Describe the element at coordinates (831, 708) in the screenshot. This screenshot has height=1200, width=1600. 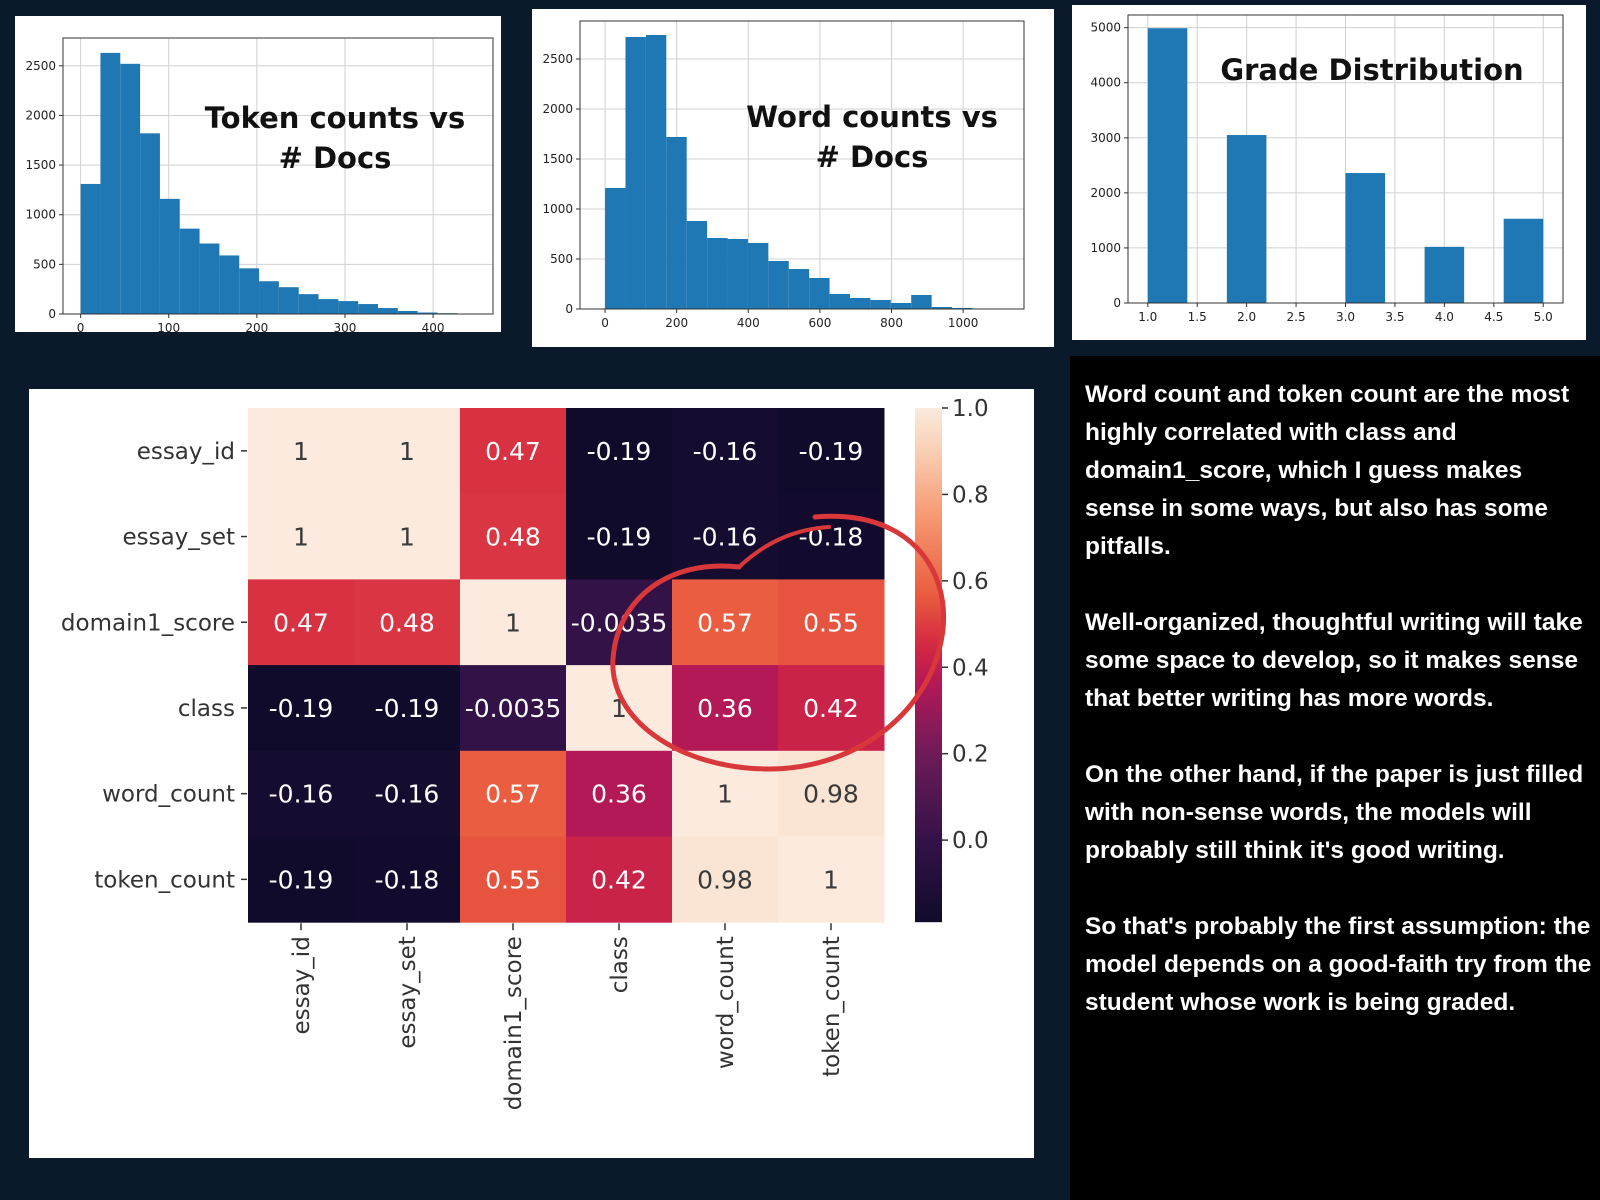
I see `heatmap-cell-value: 0.42` at that location.